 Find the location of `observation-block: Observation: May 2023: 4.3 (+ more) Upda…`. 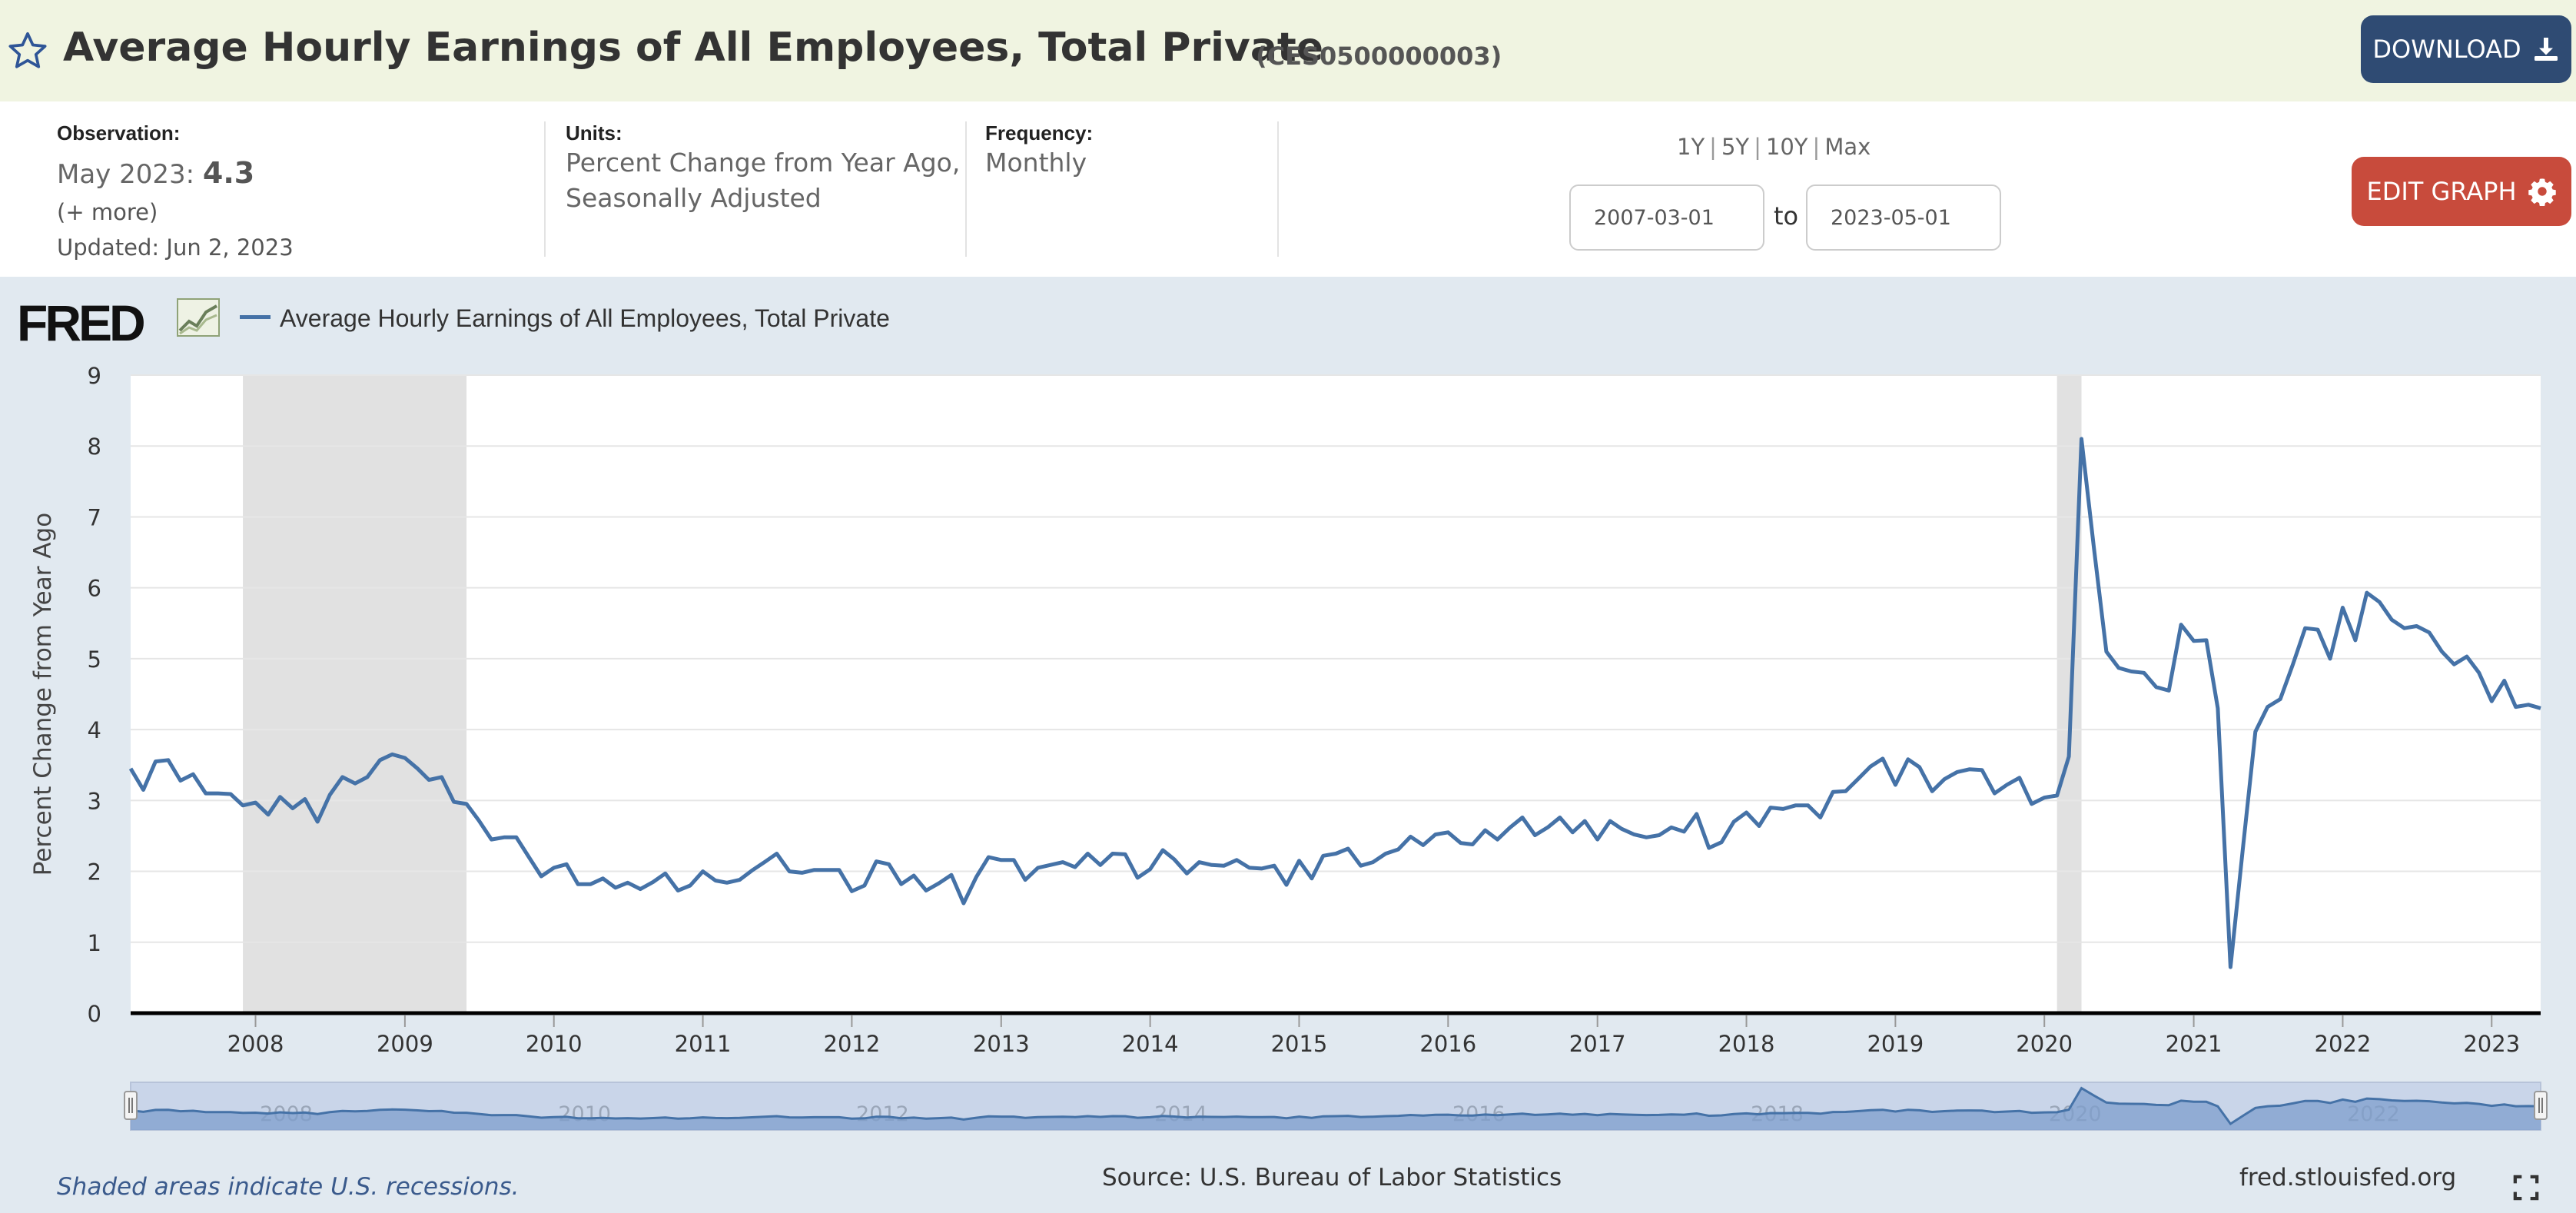

observation-block: Observation: May 2023: 4.3 (+ more) Upda… is located at coordinates (175, 191).